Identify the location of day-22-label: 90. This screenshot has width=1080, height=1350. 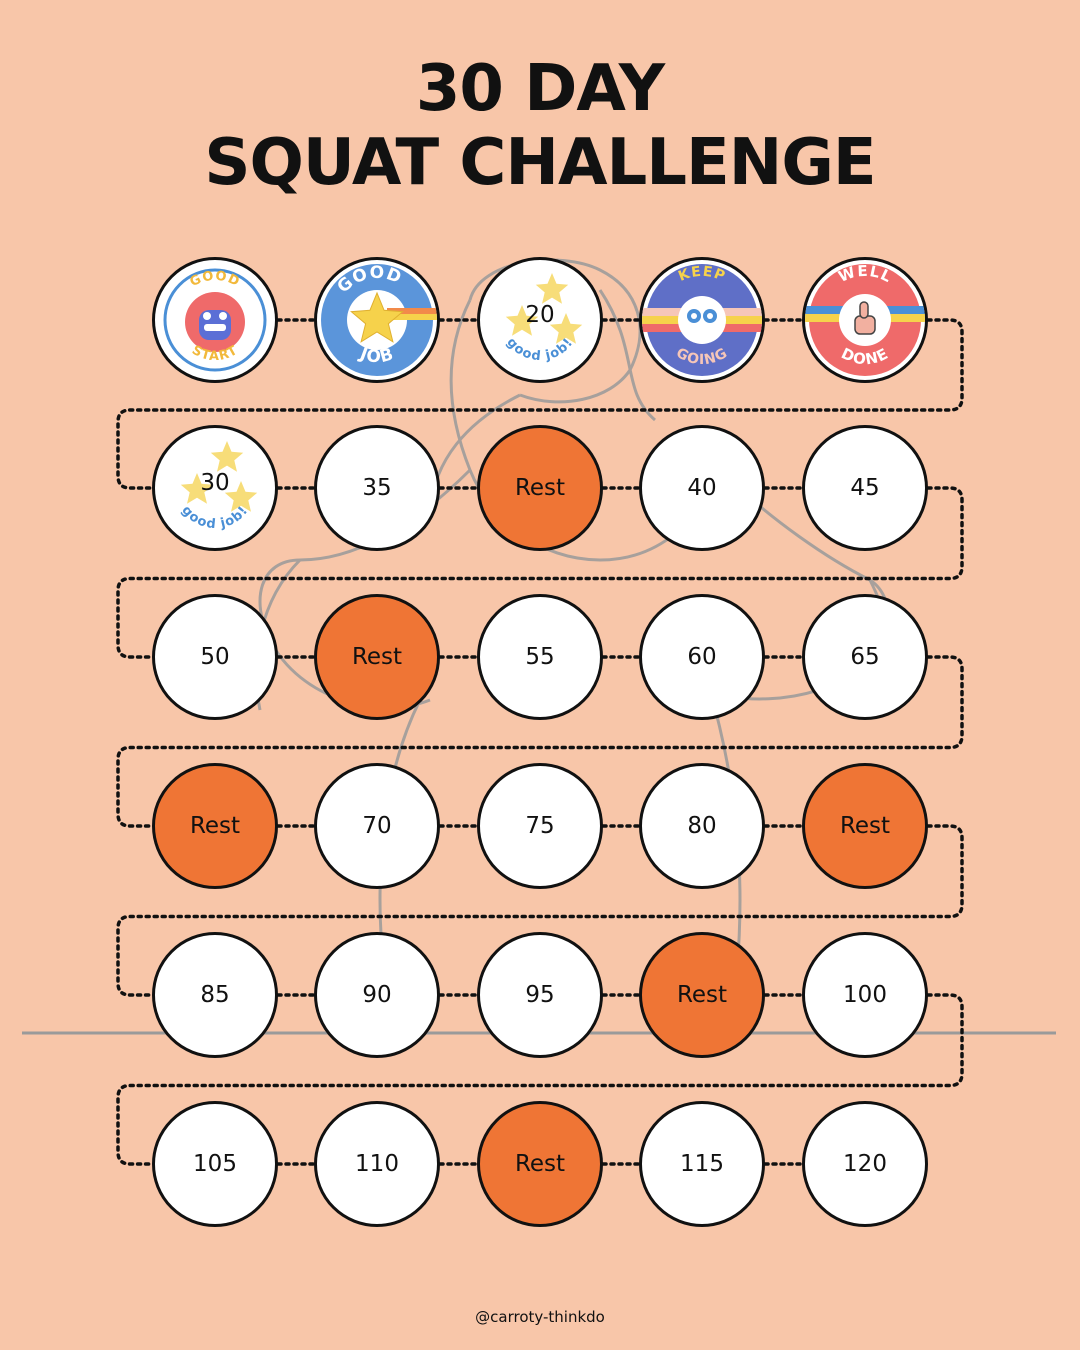
(377, 995).